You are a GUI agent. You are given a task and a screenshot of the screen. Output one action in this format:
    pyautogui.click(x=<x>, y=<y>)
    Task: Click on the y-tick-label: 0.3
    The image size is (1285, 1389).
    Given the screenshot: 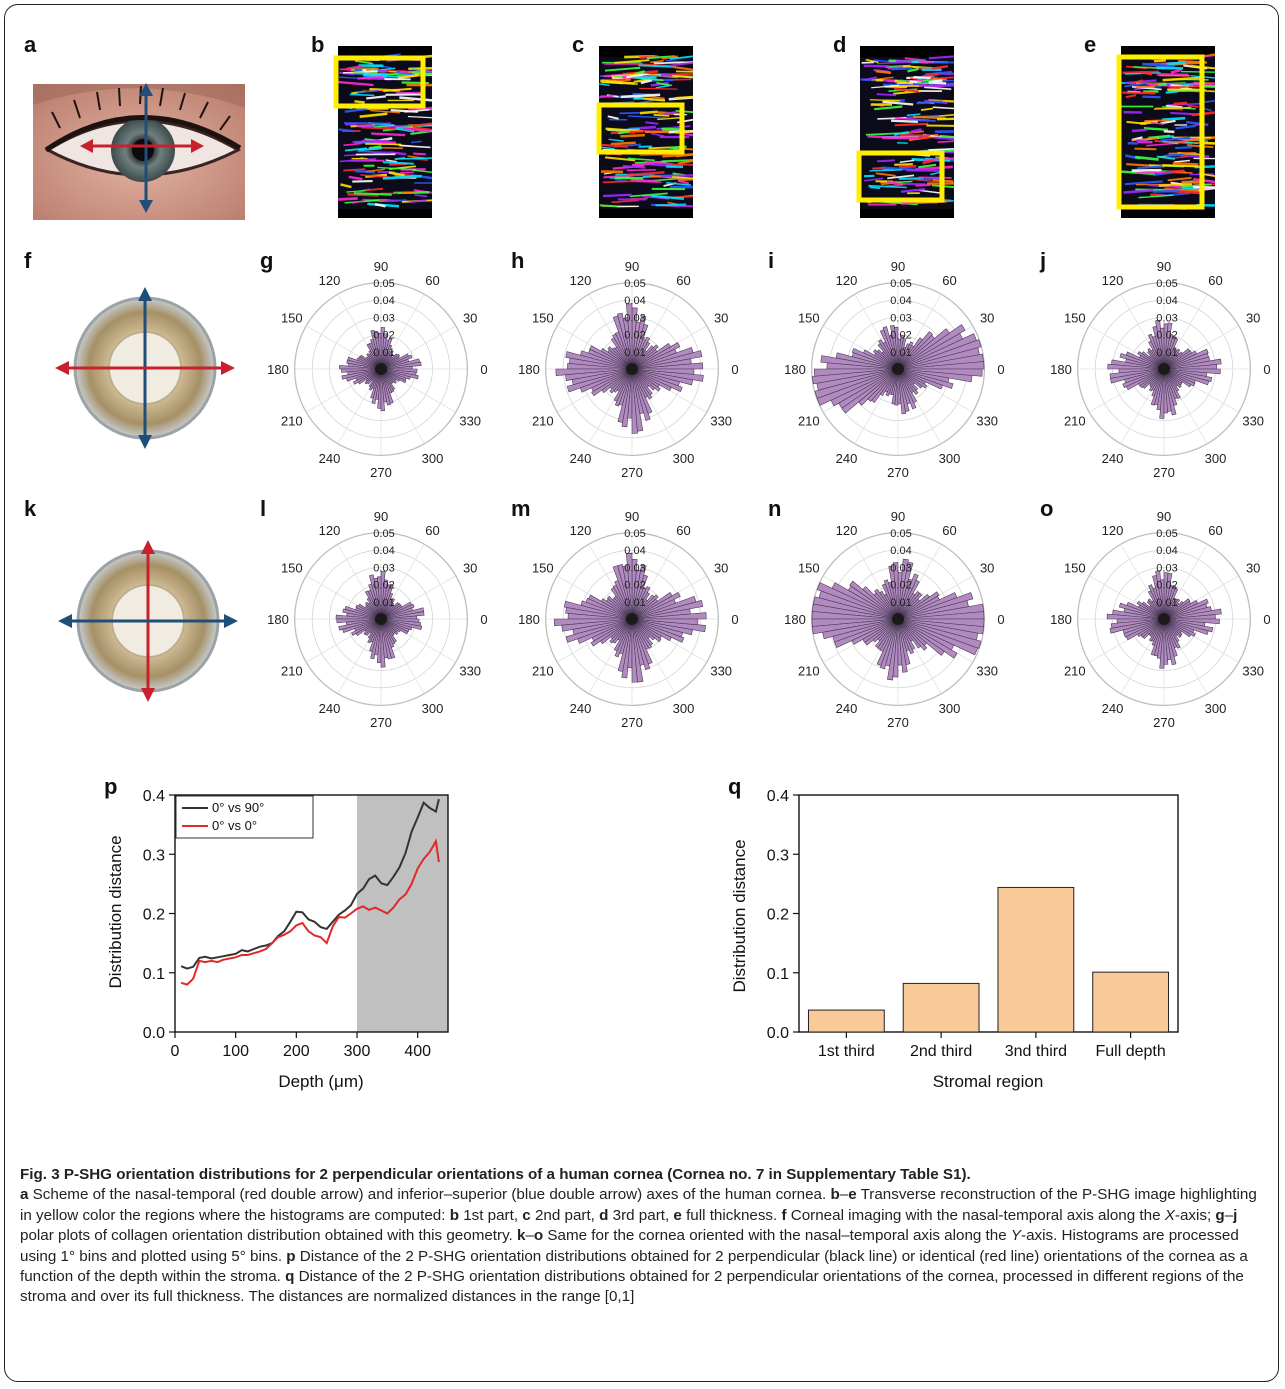 What is the action you would take?
    pyautogui.click(x=154, y=855)
    